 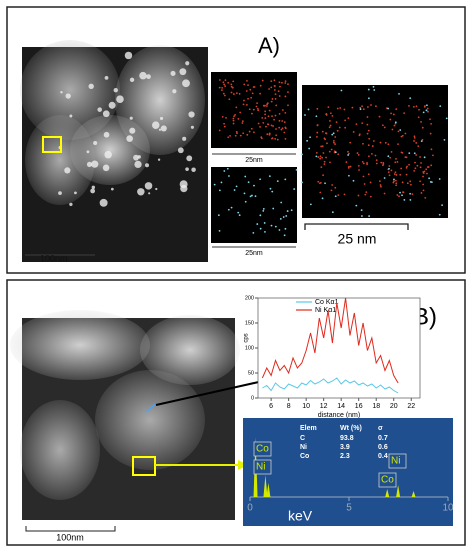 I want to click on peak, so click(x=398, y=491).